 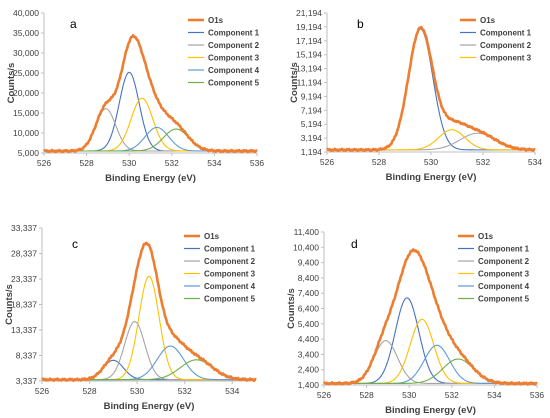 What do you see at coordinates (312, 96) in the screenshot?
I see `y-tick-label: 9,194` at bounding box center [312, 96].